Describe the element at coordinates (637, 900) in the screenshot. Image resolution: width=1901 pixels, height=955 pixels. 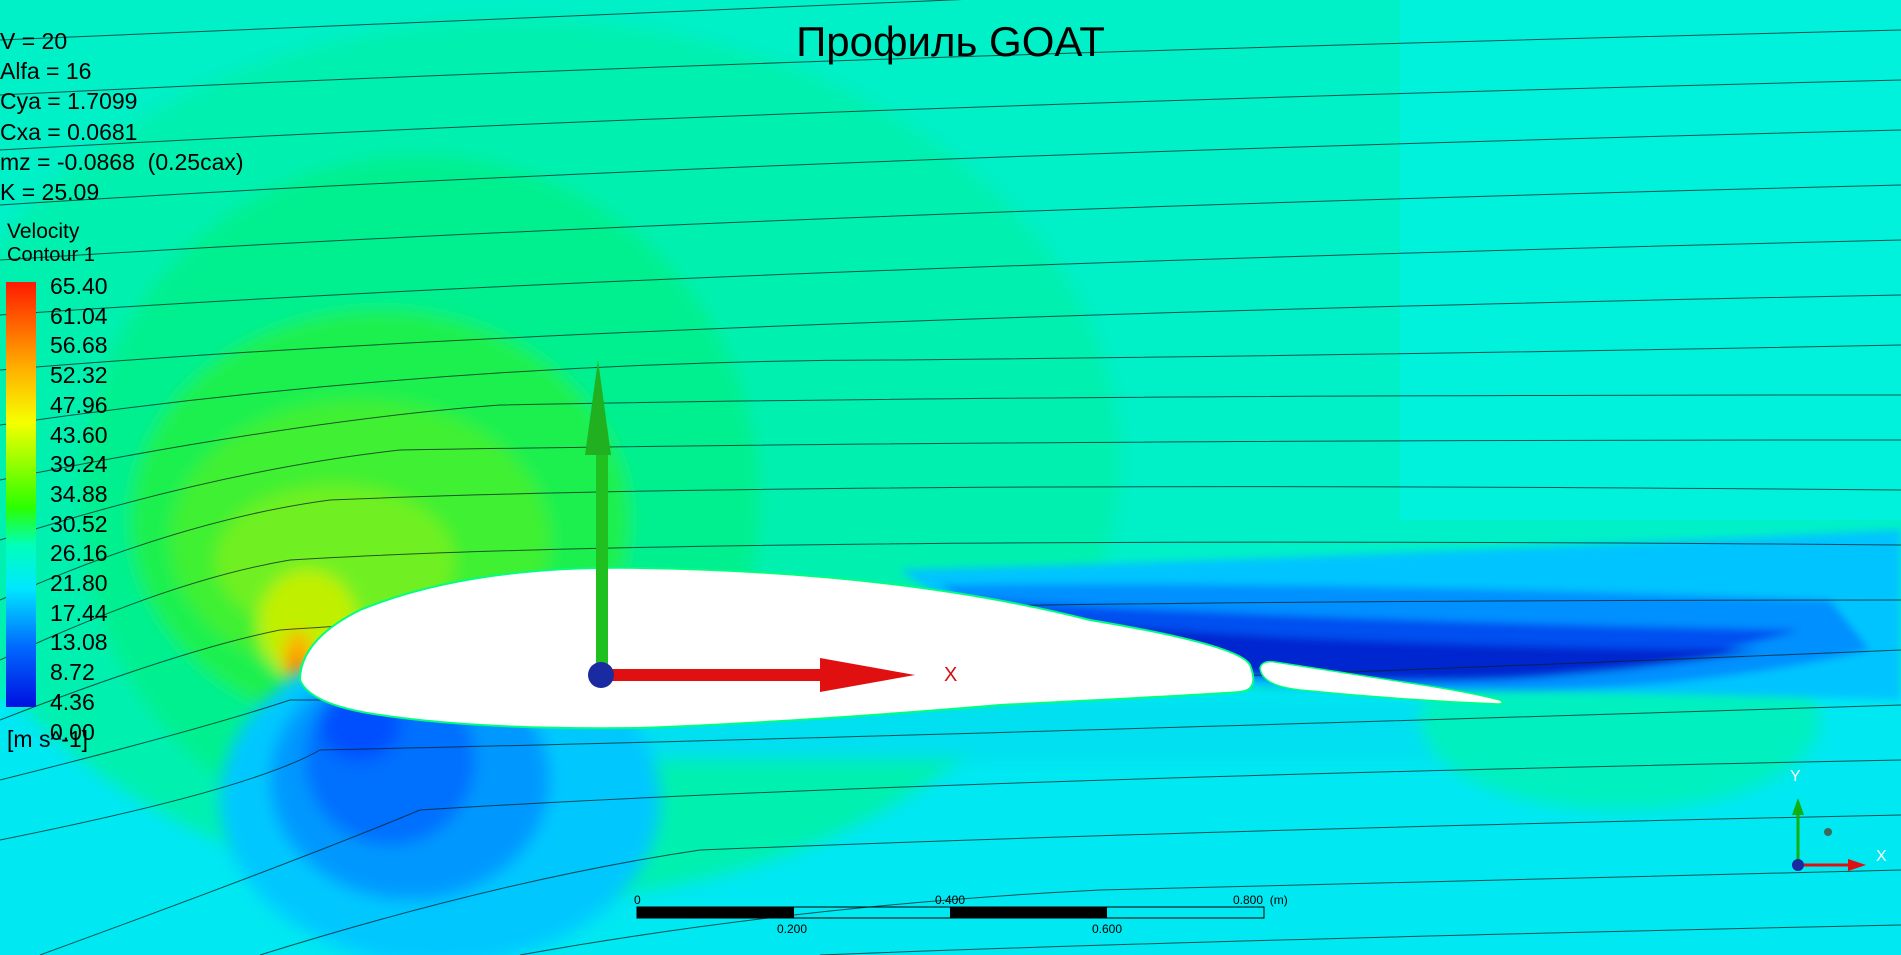
I see `scale-label-0: 0` at that location.